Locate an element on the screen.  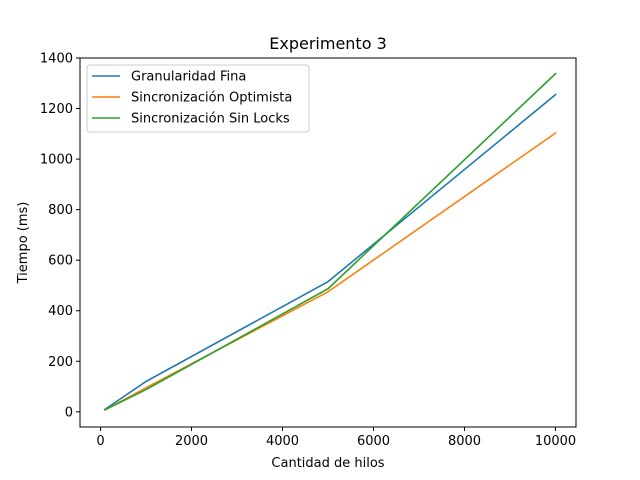
x-axis: 0 2000 4000 6000 8000 10000 is located at coordinates (336, 438).